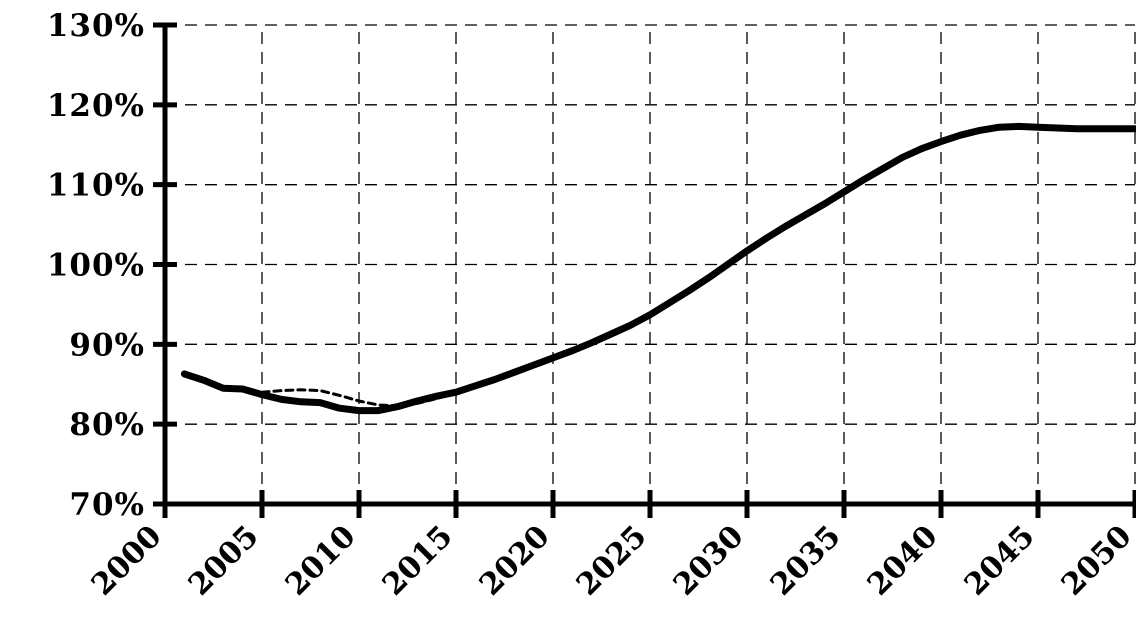 The height and width of the screenshot is (627, 1136). Describe the element at coordinates (359, 398) in the screenshot. I see `series-line-dashed` at that location.